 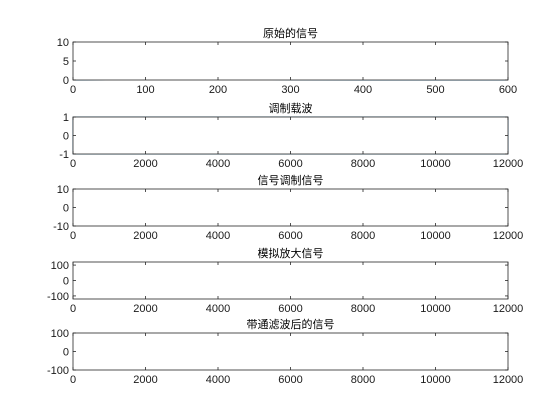 What do you see at coordinates (291, 108) in the screenshot?
I see `subplot-title: 调制载波` at bounding box center [291, 108].